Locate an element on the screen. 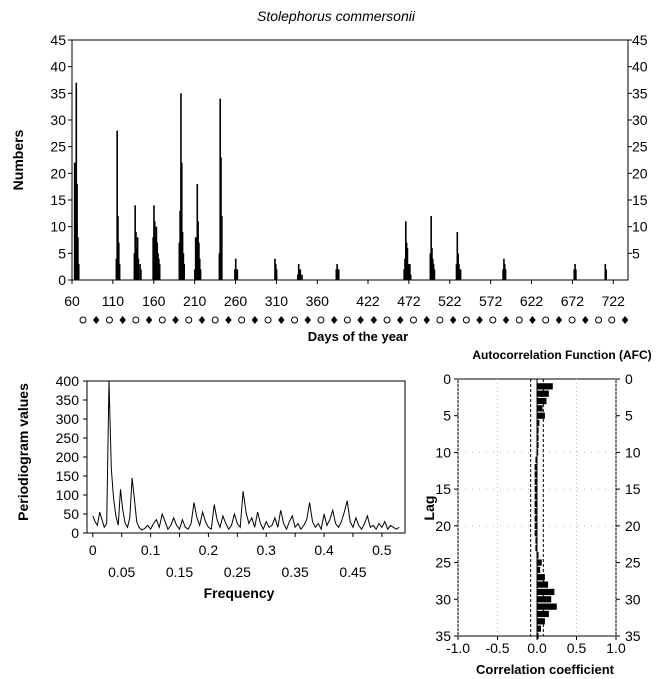  ts-x-tick-label: 522 is located at coordinates (450, 301).